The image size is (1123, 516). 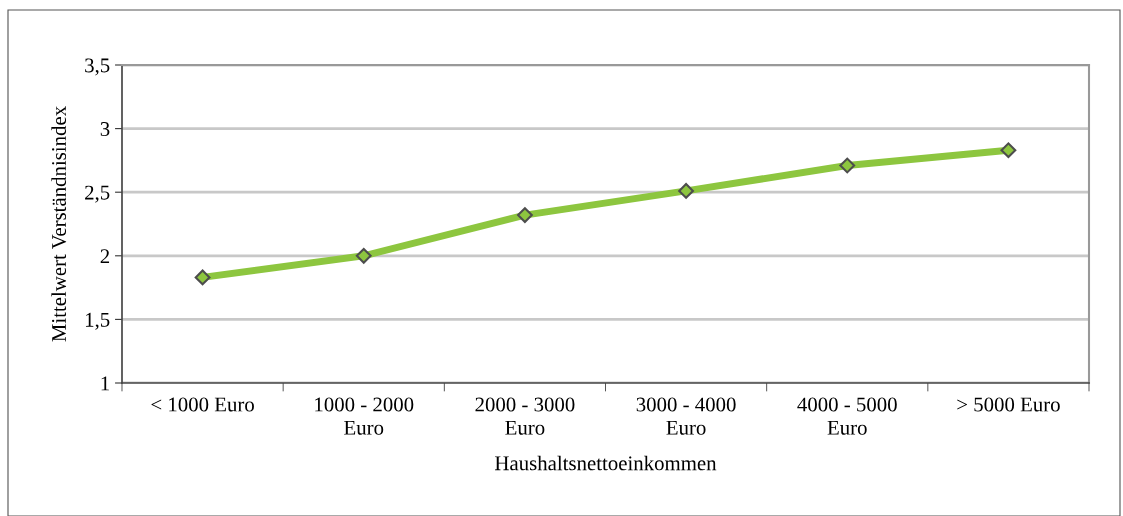 What do you see at coordinates (97, 194) in the screenshot?
I see `y-tick-label: 2,5` at bounding box center [97, 194].